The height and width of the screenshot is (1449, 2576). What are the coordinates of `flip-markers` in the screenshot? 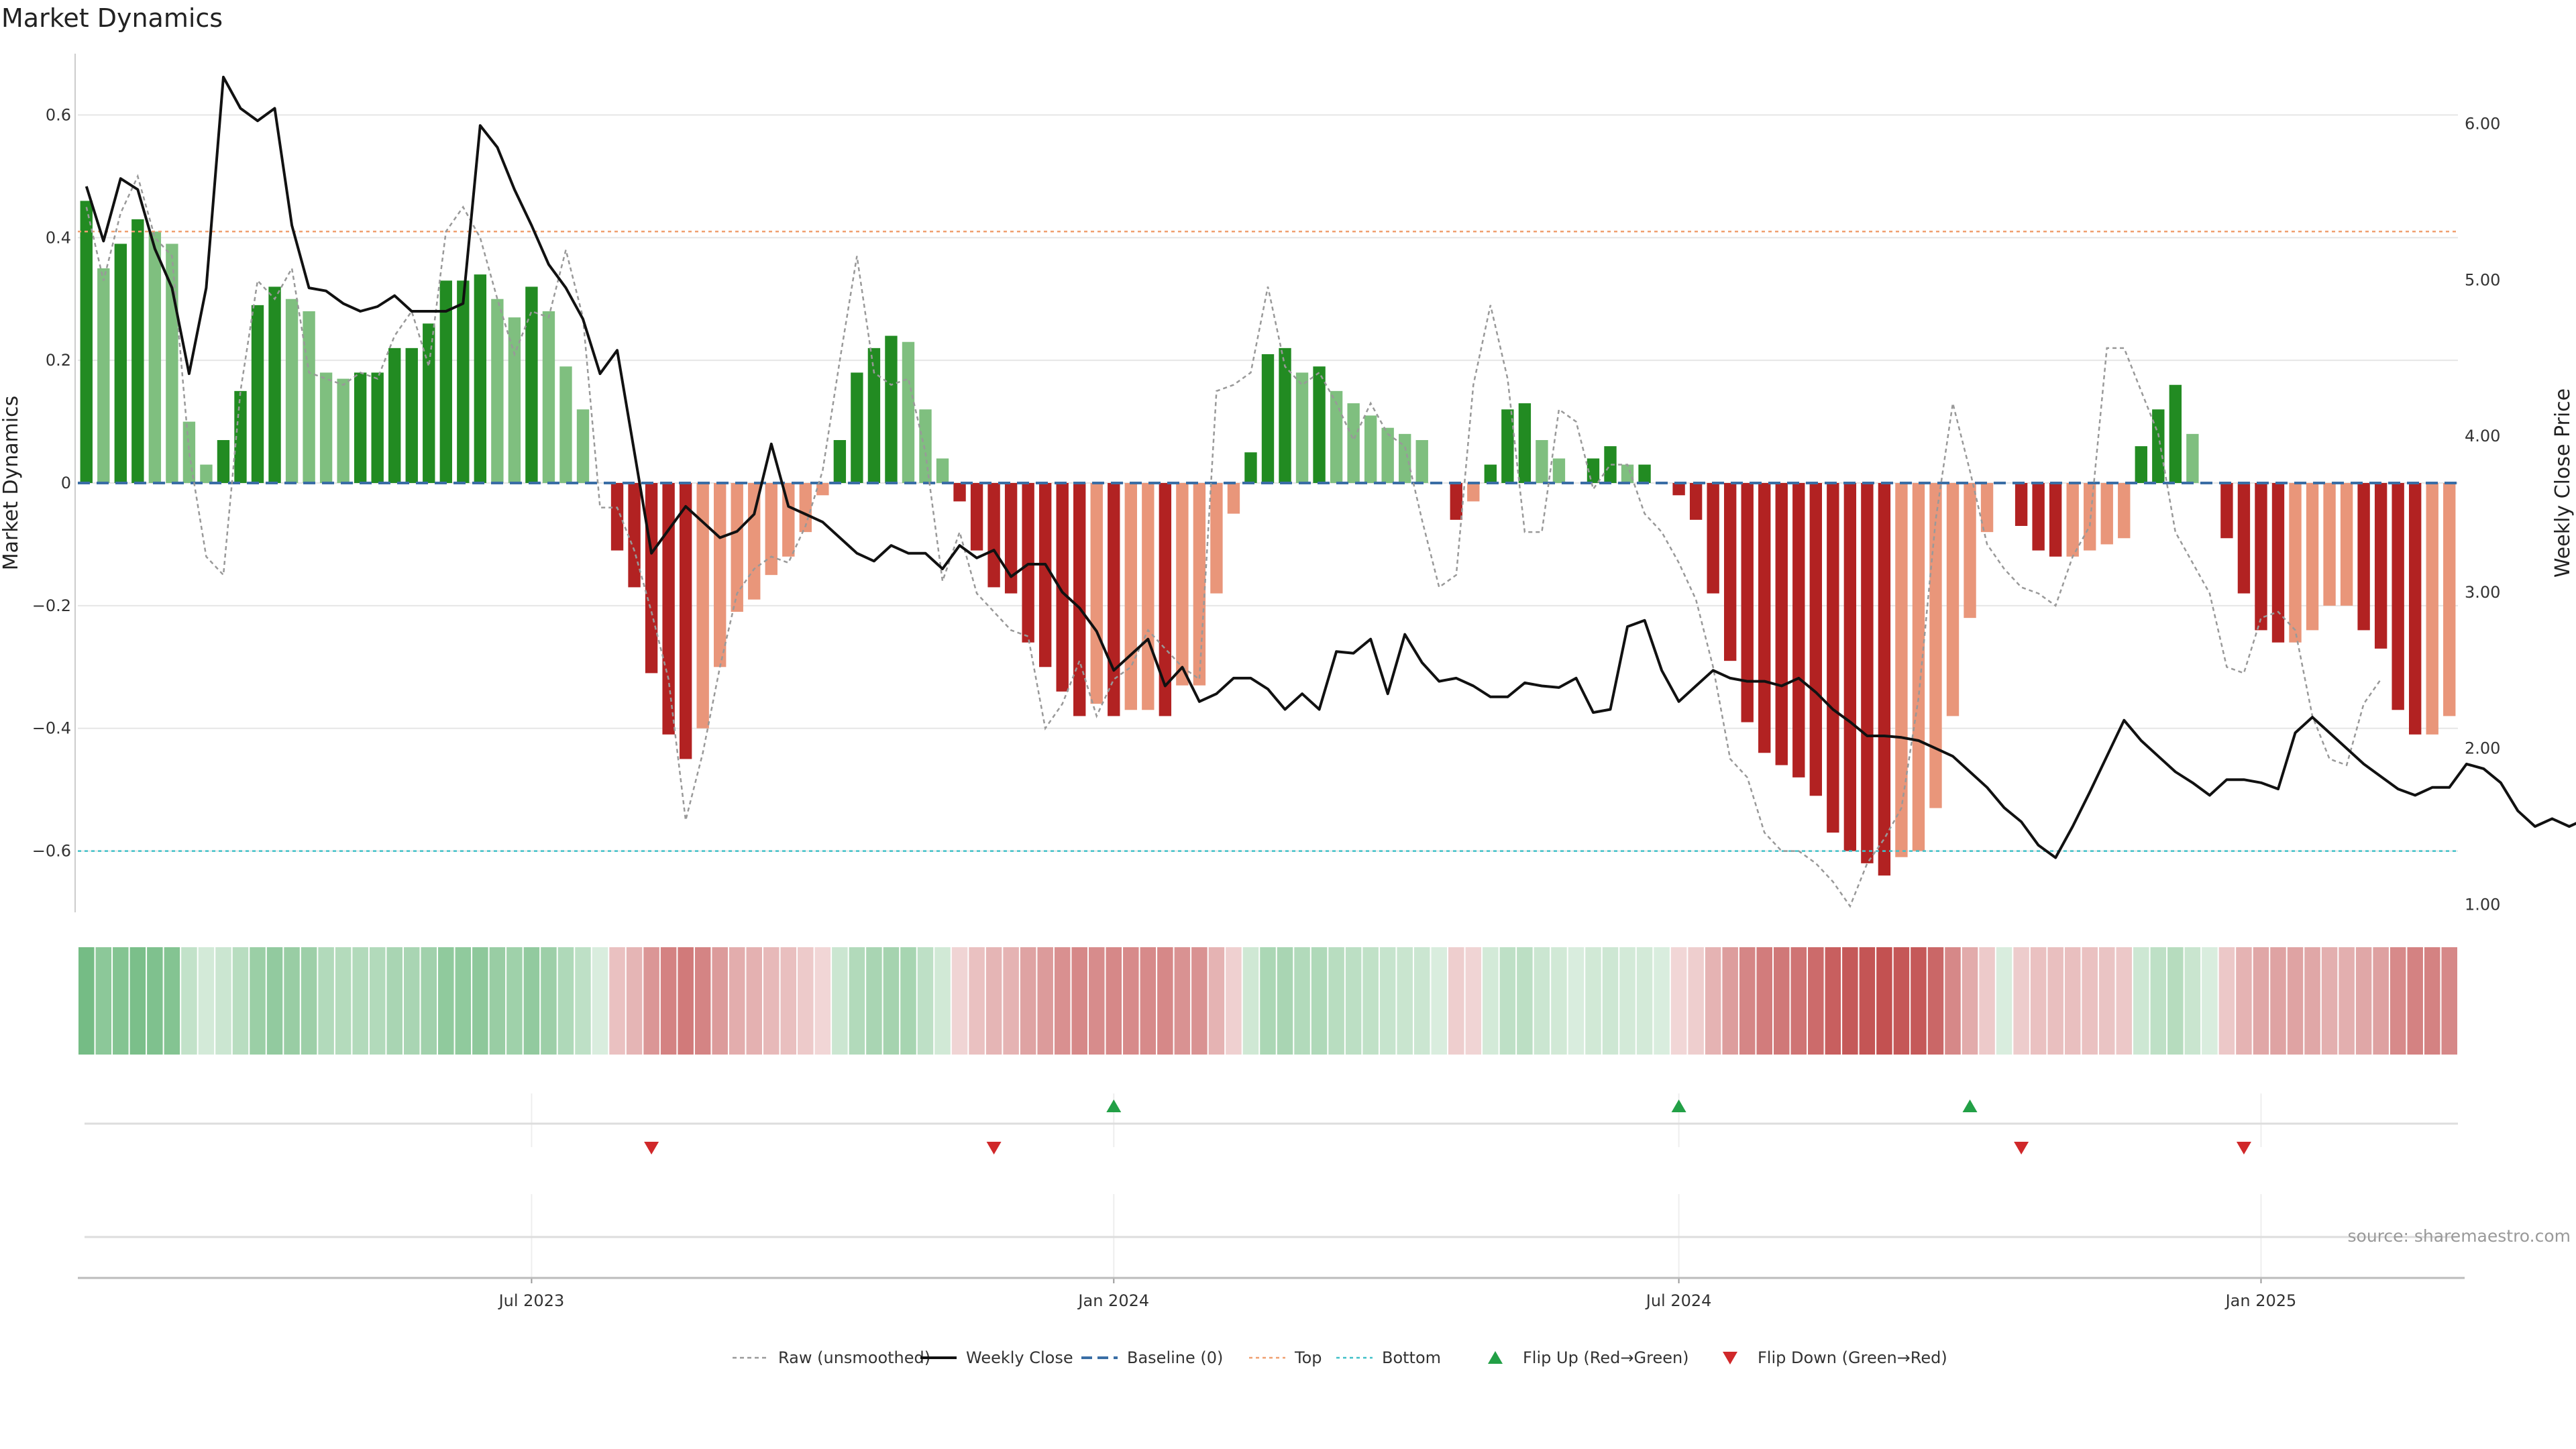 It's located at (1447, 1127).